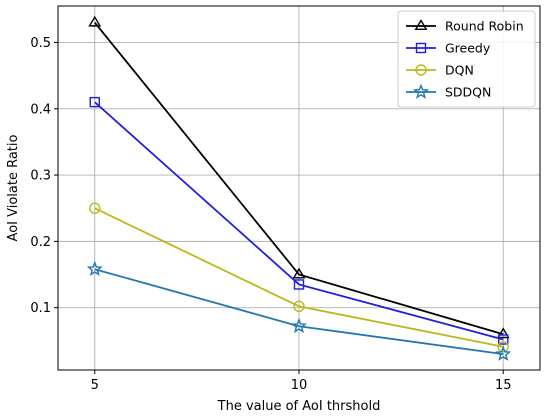  I want to click on legend-label: SDDQN, so click(468, 92).